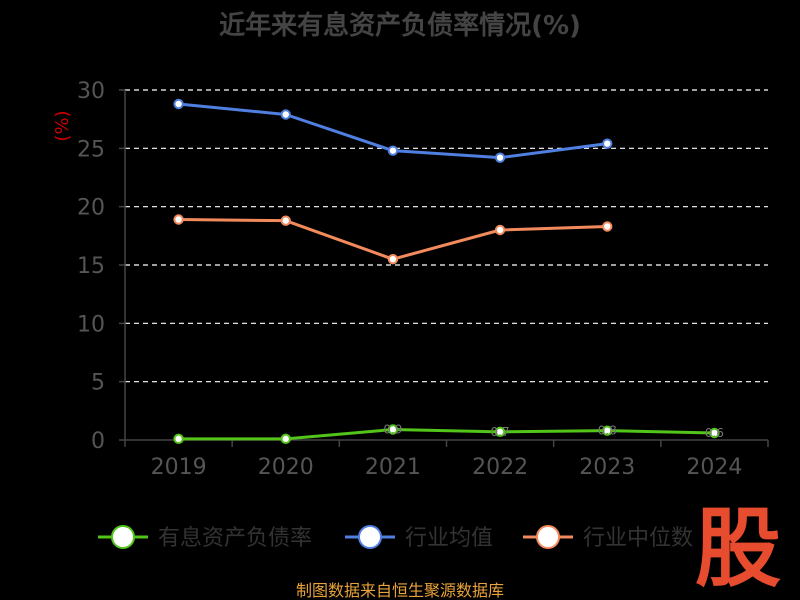 The image size is (800, 600). Describe the element at coordinates (179, 467) in the screenshot. I see `x-tick-label: 2019` at that location.